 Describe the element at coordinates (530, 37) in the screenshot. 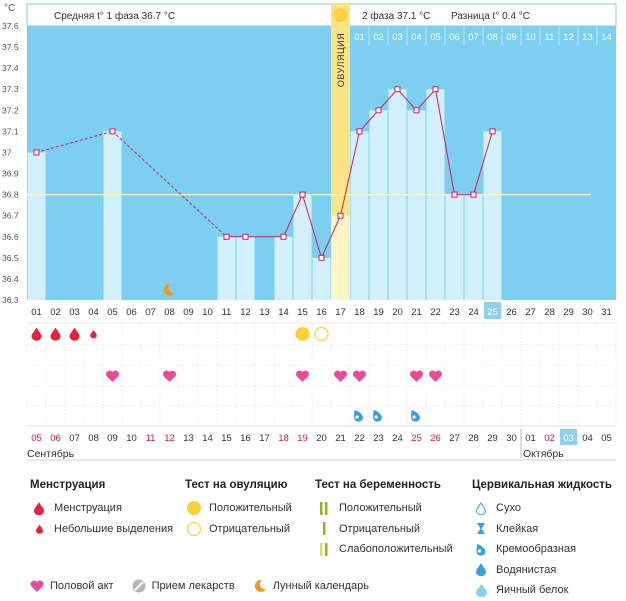

I see `top-day-label: 10` at that location.